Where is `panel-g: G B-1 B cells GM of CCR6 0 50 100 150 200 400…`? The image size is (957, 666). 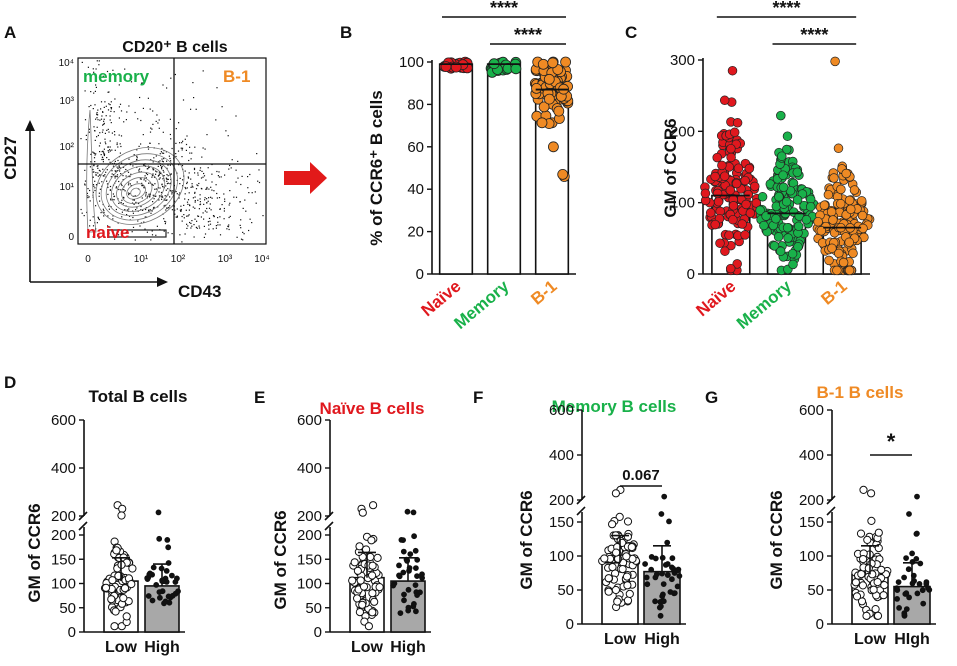 panel-g: G B-1 B cells GM of CCR6 0 50 100 150 200 400… is located at coordinates (820, 515).